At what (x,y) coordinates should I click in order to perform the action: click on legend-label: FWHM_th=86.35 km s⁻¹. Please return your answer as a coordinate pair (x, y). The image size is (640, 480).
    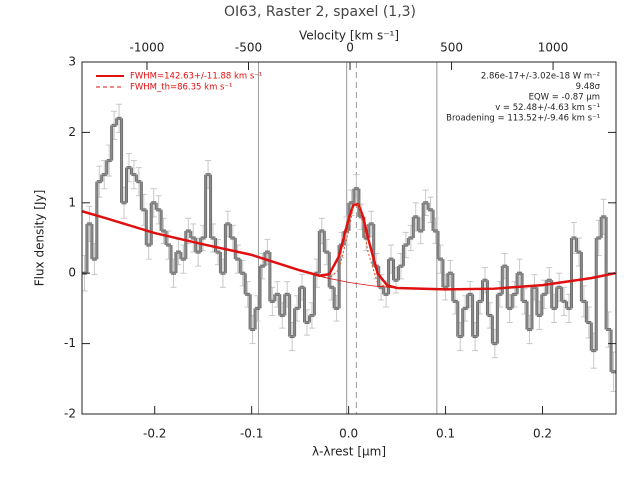
    Looking at the image, I should click on (181, 88).